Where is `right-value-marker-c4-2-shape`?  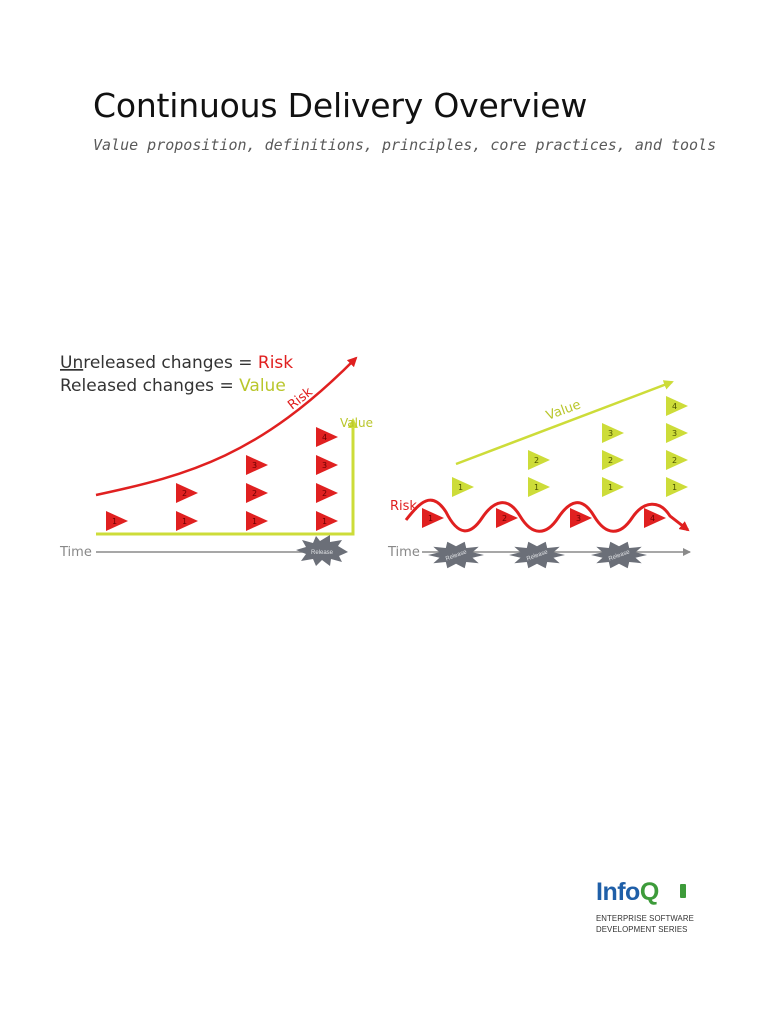
right-value-marker-c4-2-shape is located at coordinates (677, 460).